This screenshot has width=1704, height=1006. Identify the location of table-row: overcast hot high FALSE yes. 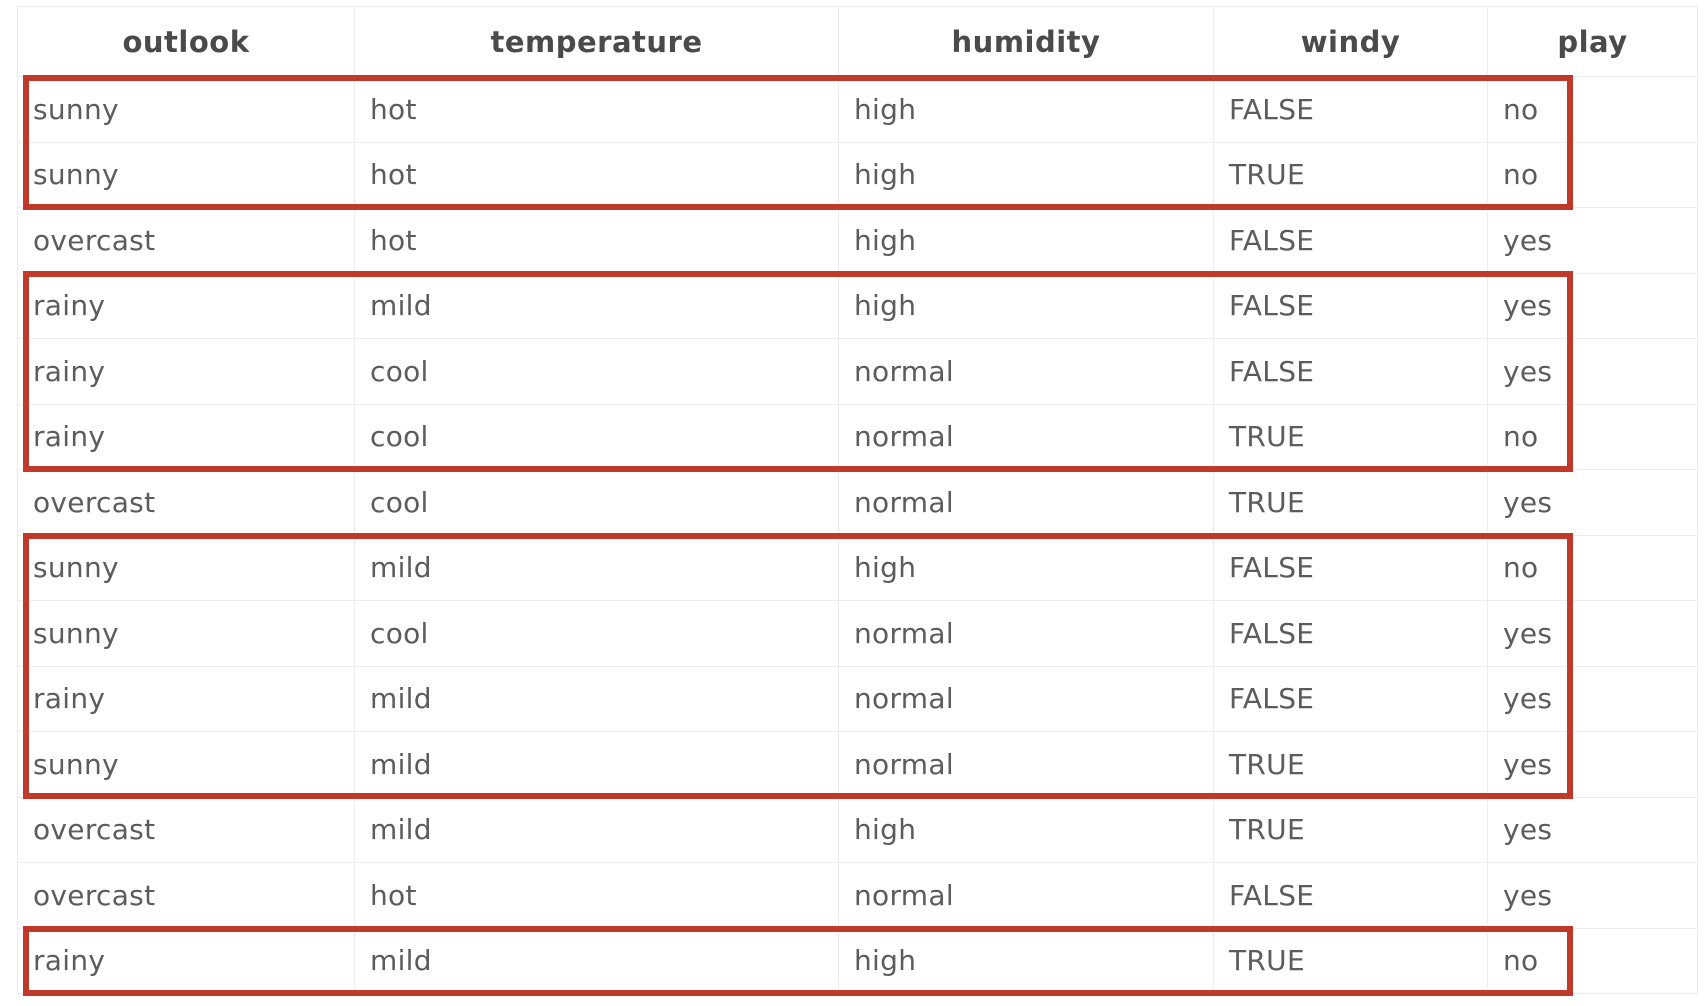
(857, 240).